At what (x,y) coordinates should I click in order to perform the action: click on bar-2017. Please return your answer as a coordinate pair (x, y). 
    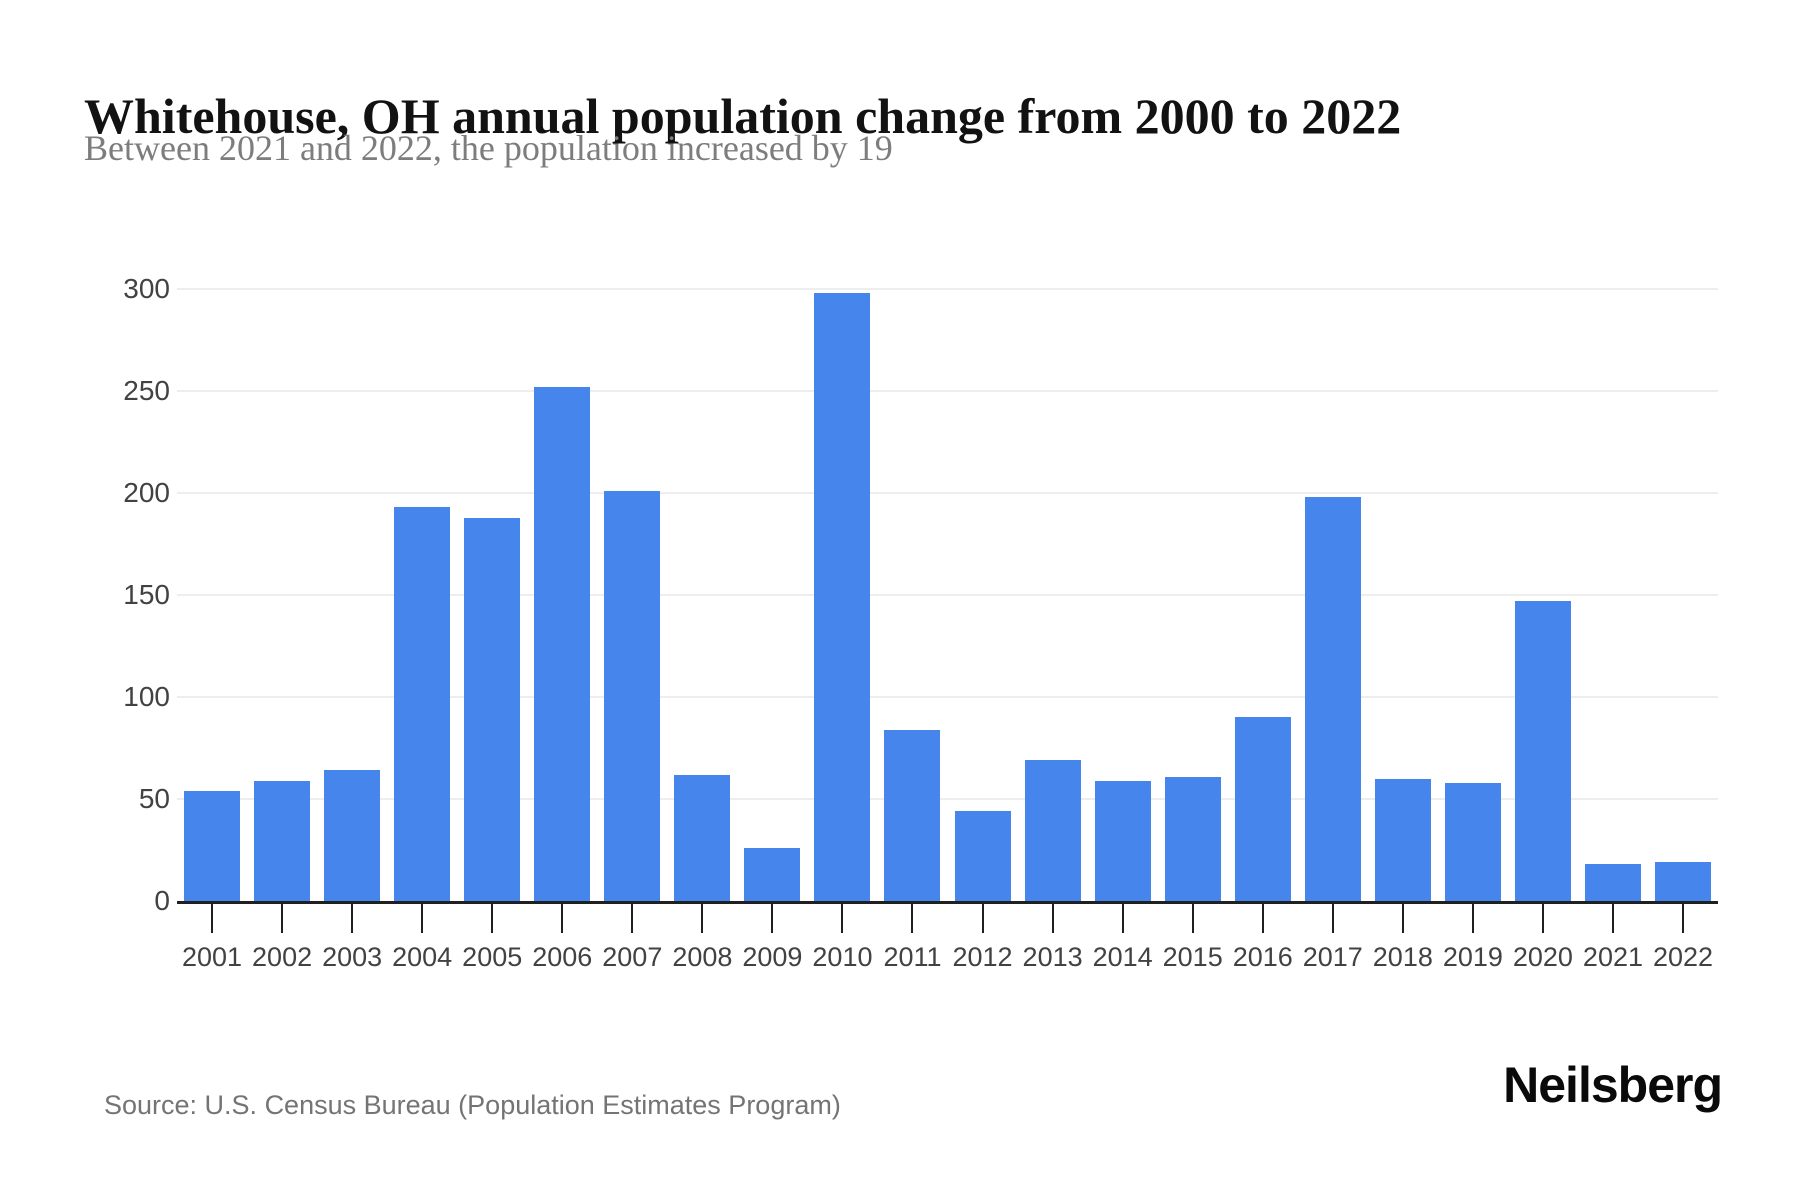
    Looking at the image, I should click on (1332, 699).